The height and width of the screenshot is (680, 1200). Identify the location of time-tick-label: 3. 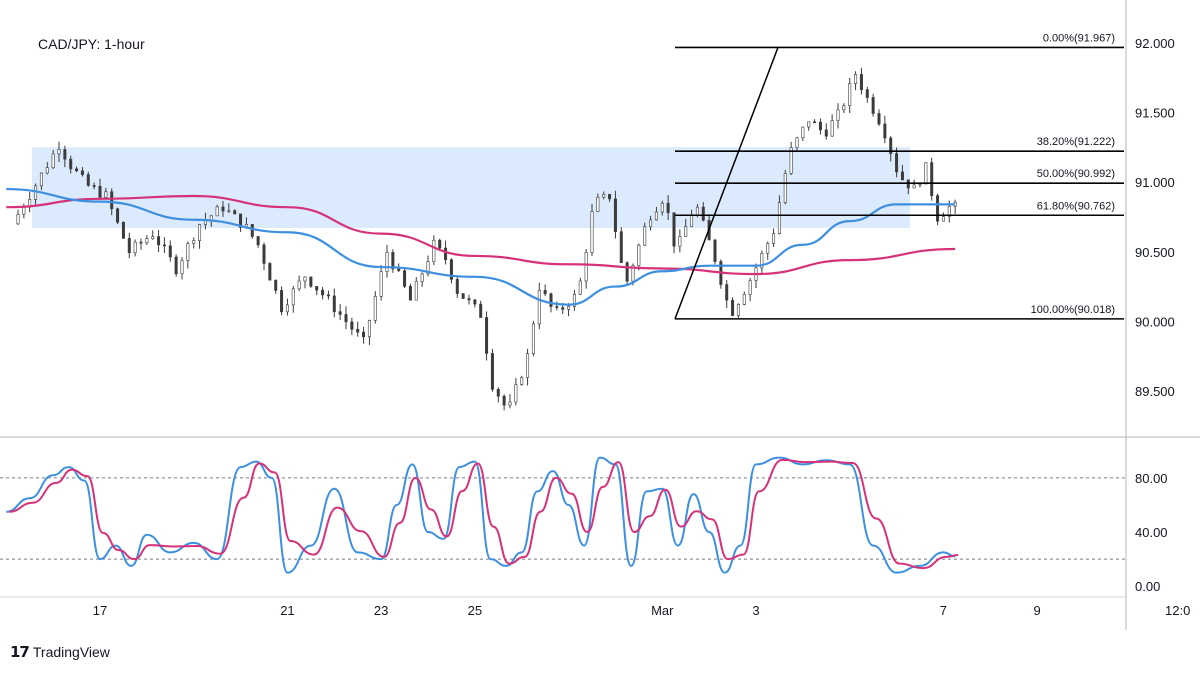
(755, 610).